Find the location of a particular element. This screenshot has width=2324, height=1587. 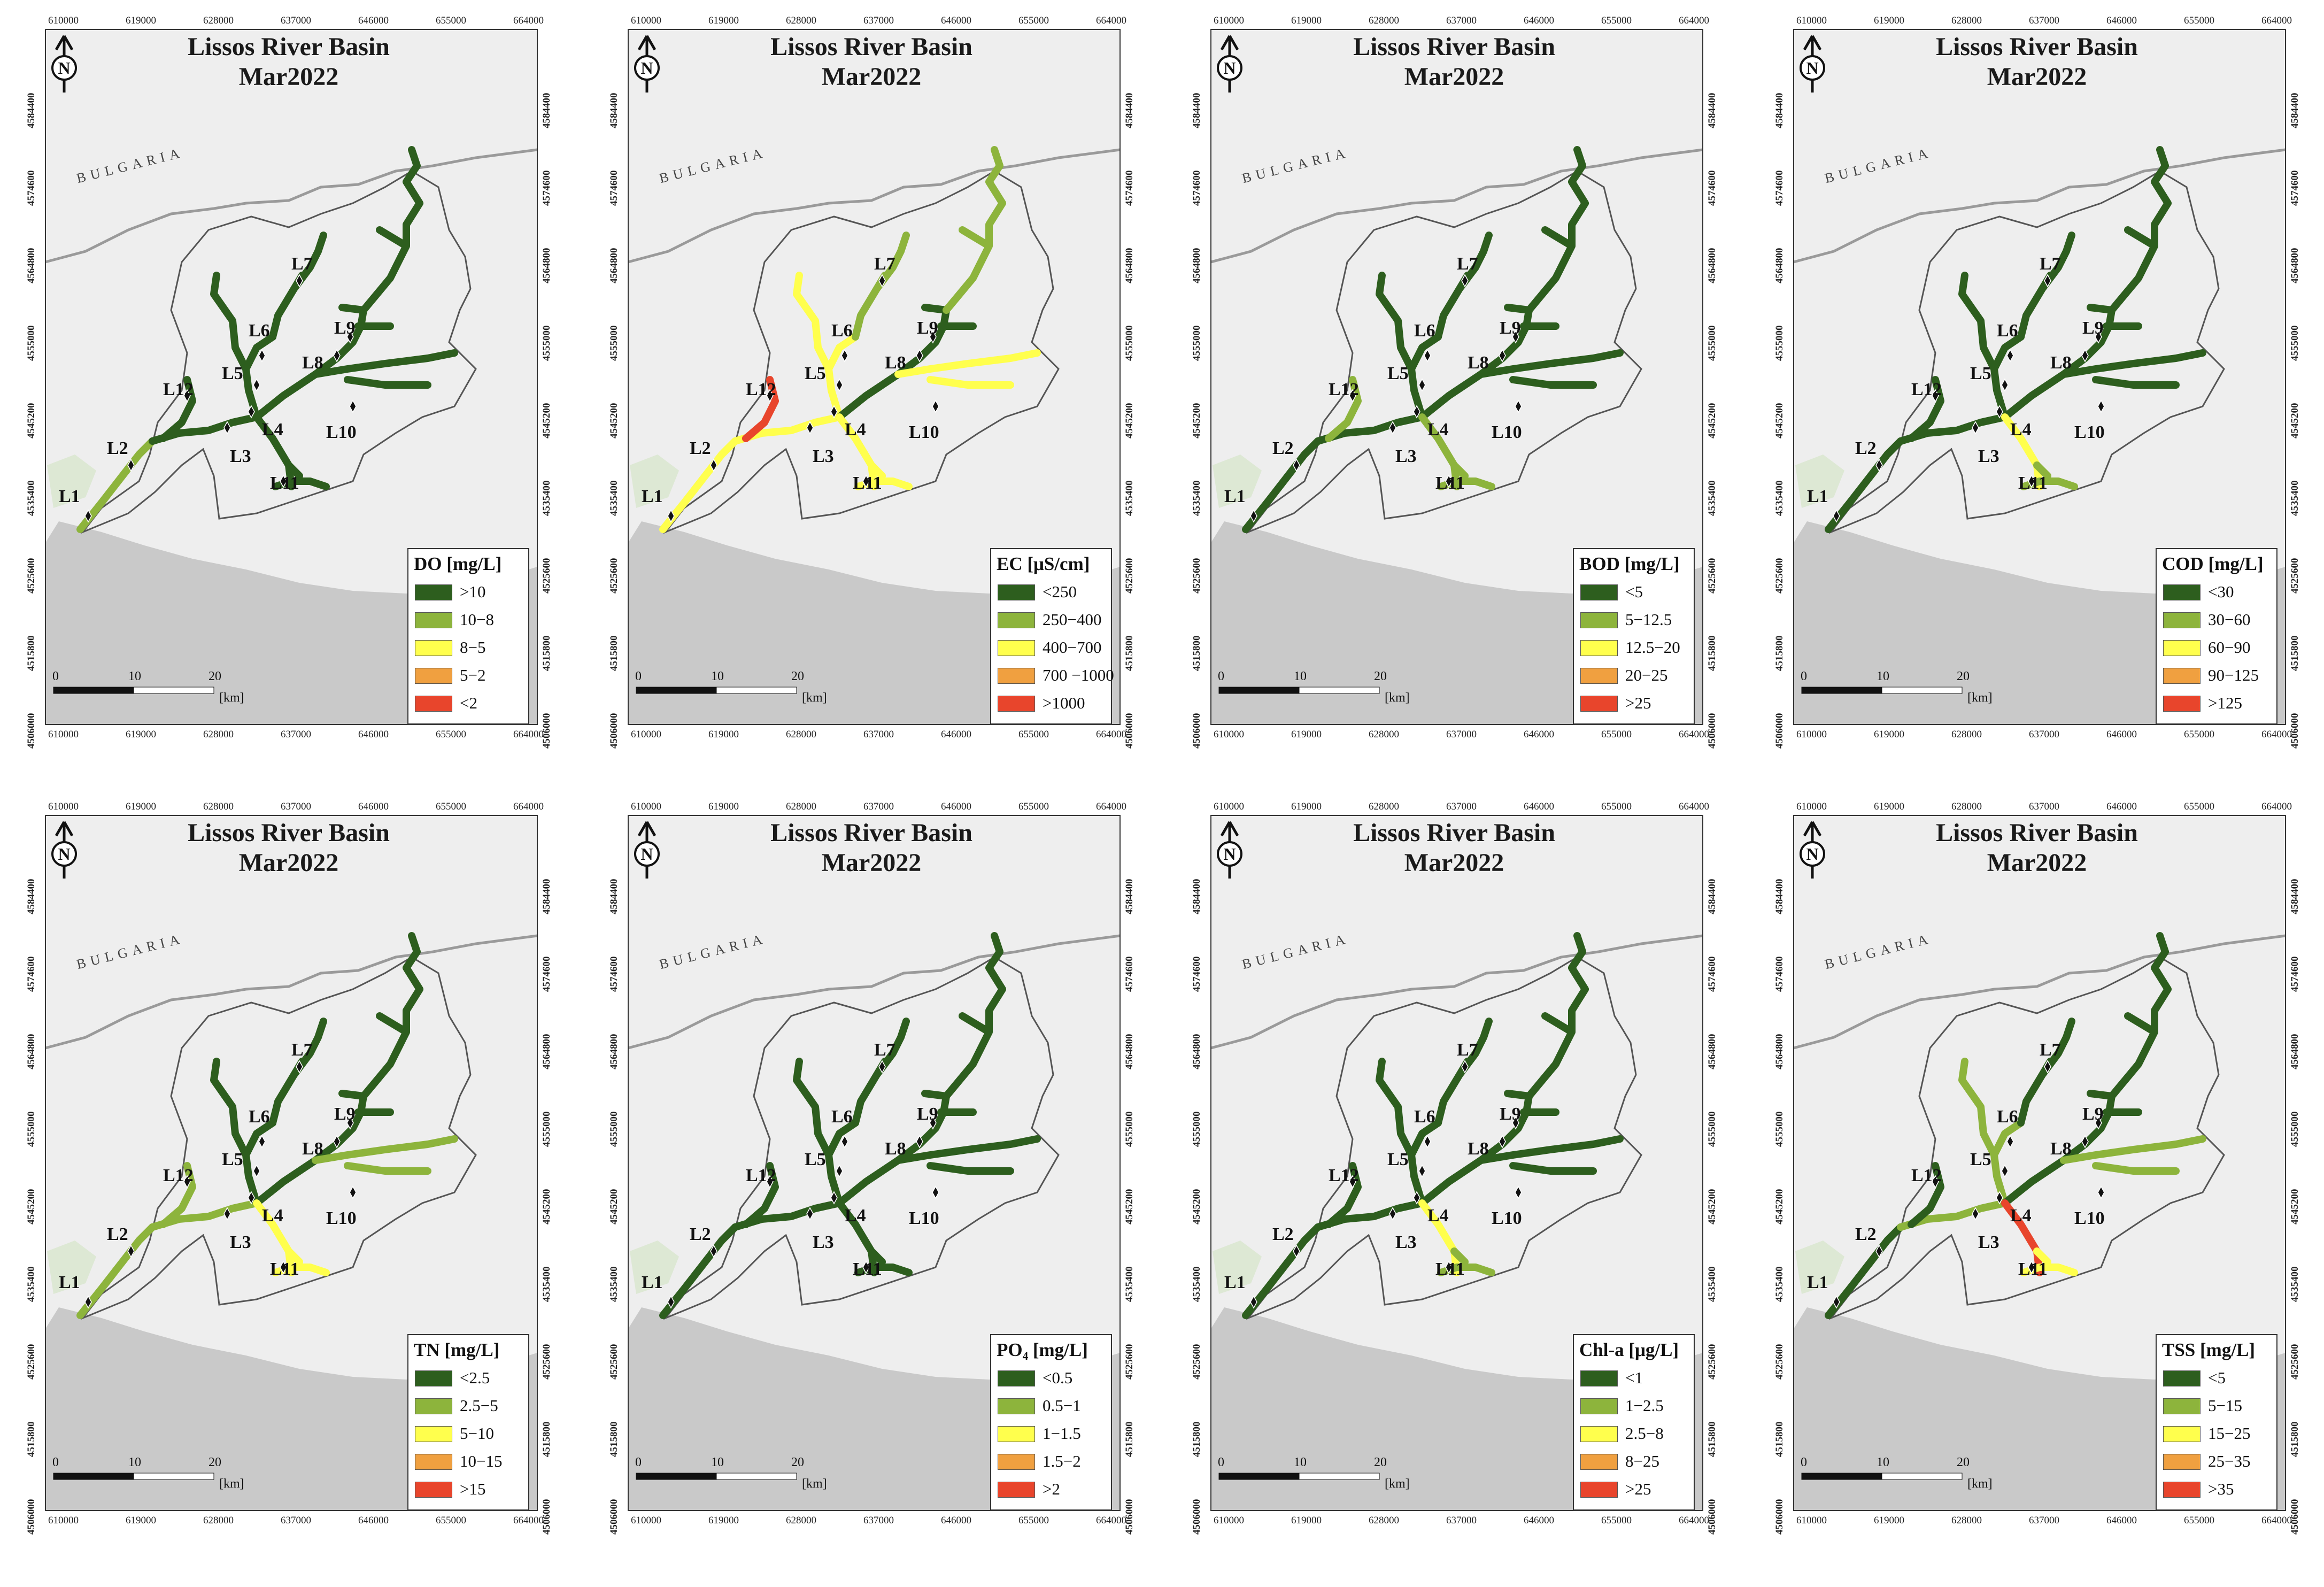

site-marker-l12 is located at coordinates (187, 1182).